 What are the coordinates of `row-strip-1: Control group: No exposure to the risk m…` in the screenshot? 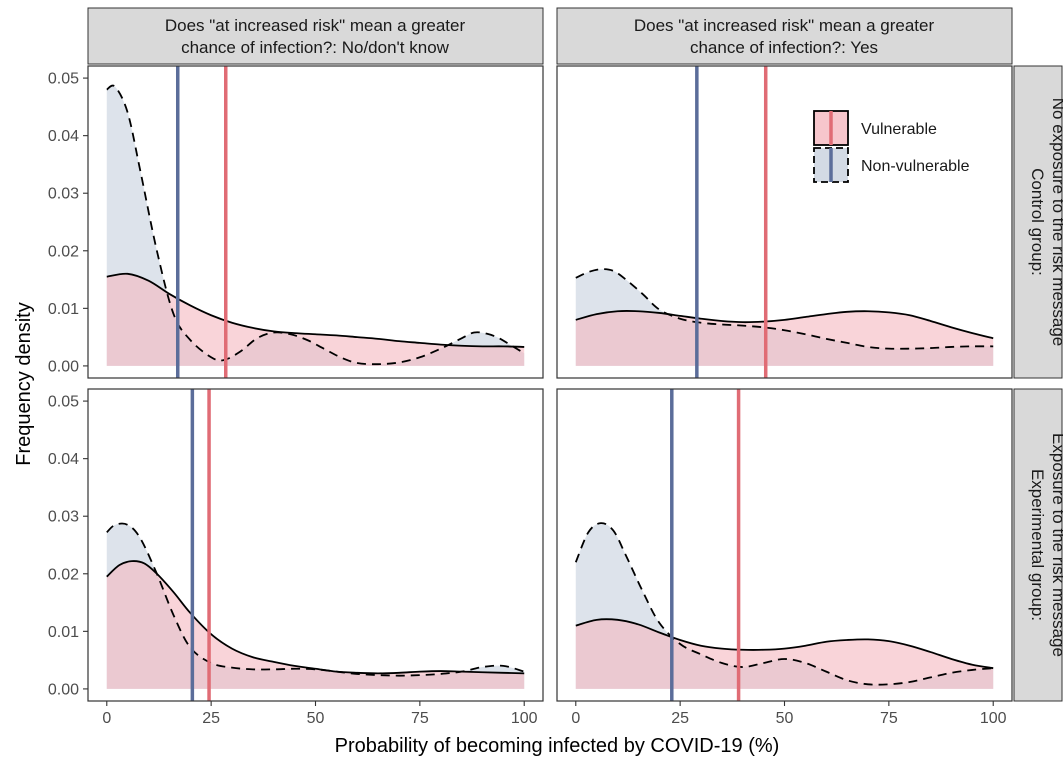 It's located at (1038, 222).